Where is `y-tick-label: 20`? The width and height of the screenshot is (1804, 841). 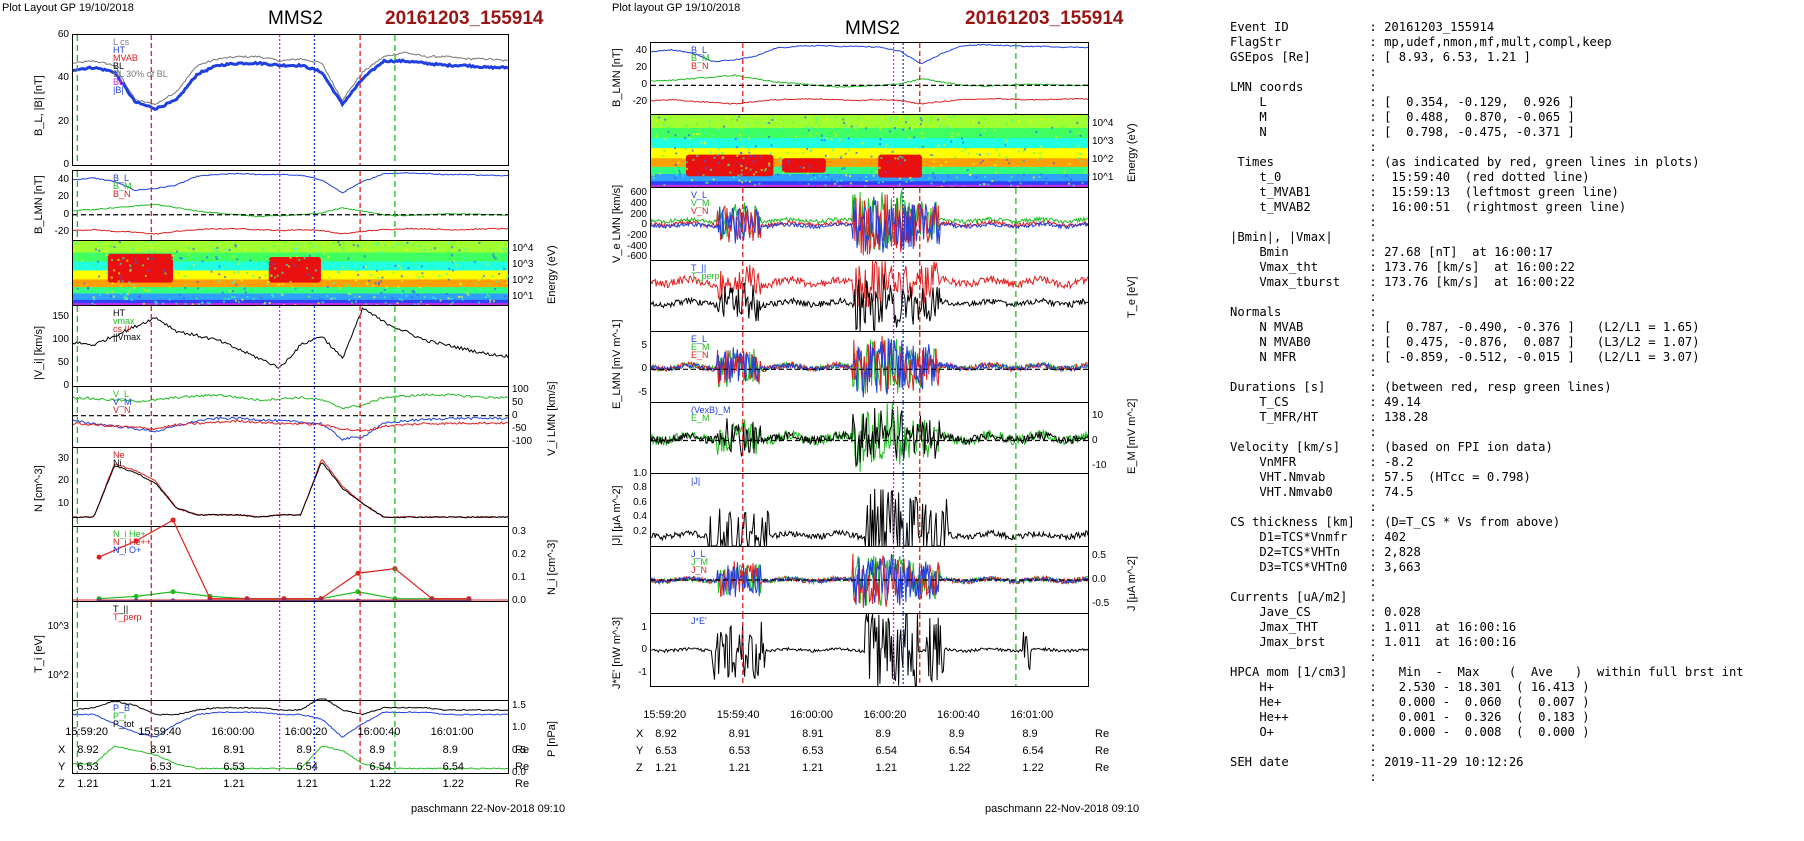 y-tick-label: 20 is located at coordinates (641, 68).